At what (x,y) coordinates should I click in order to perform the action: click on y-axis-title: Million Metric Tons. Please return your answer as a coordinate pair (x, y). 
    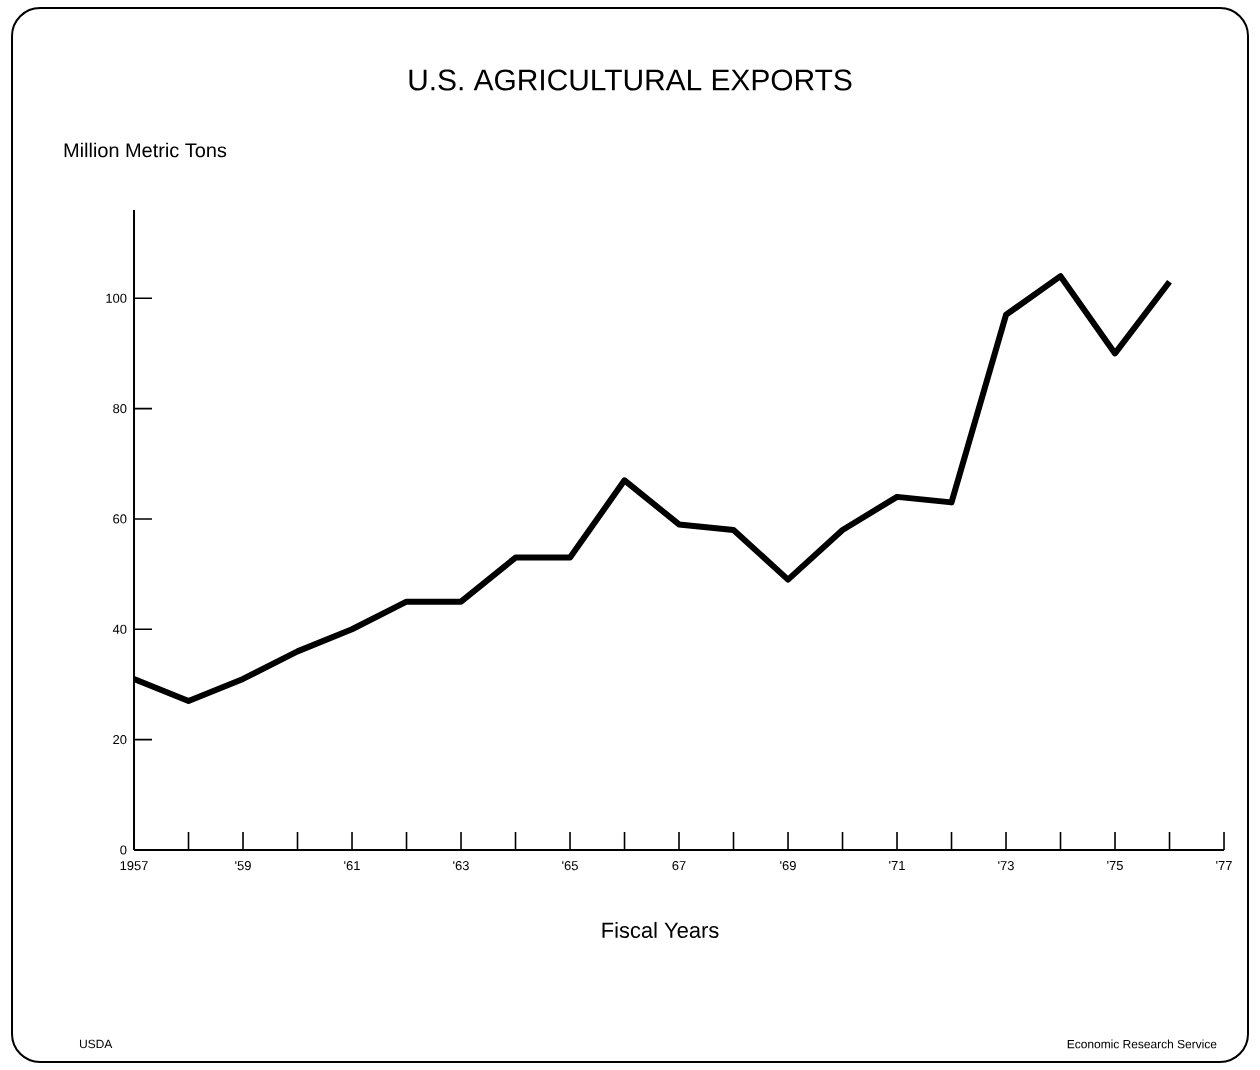
    Looking at the image, I should click on (145, 150).